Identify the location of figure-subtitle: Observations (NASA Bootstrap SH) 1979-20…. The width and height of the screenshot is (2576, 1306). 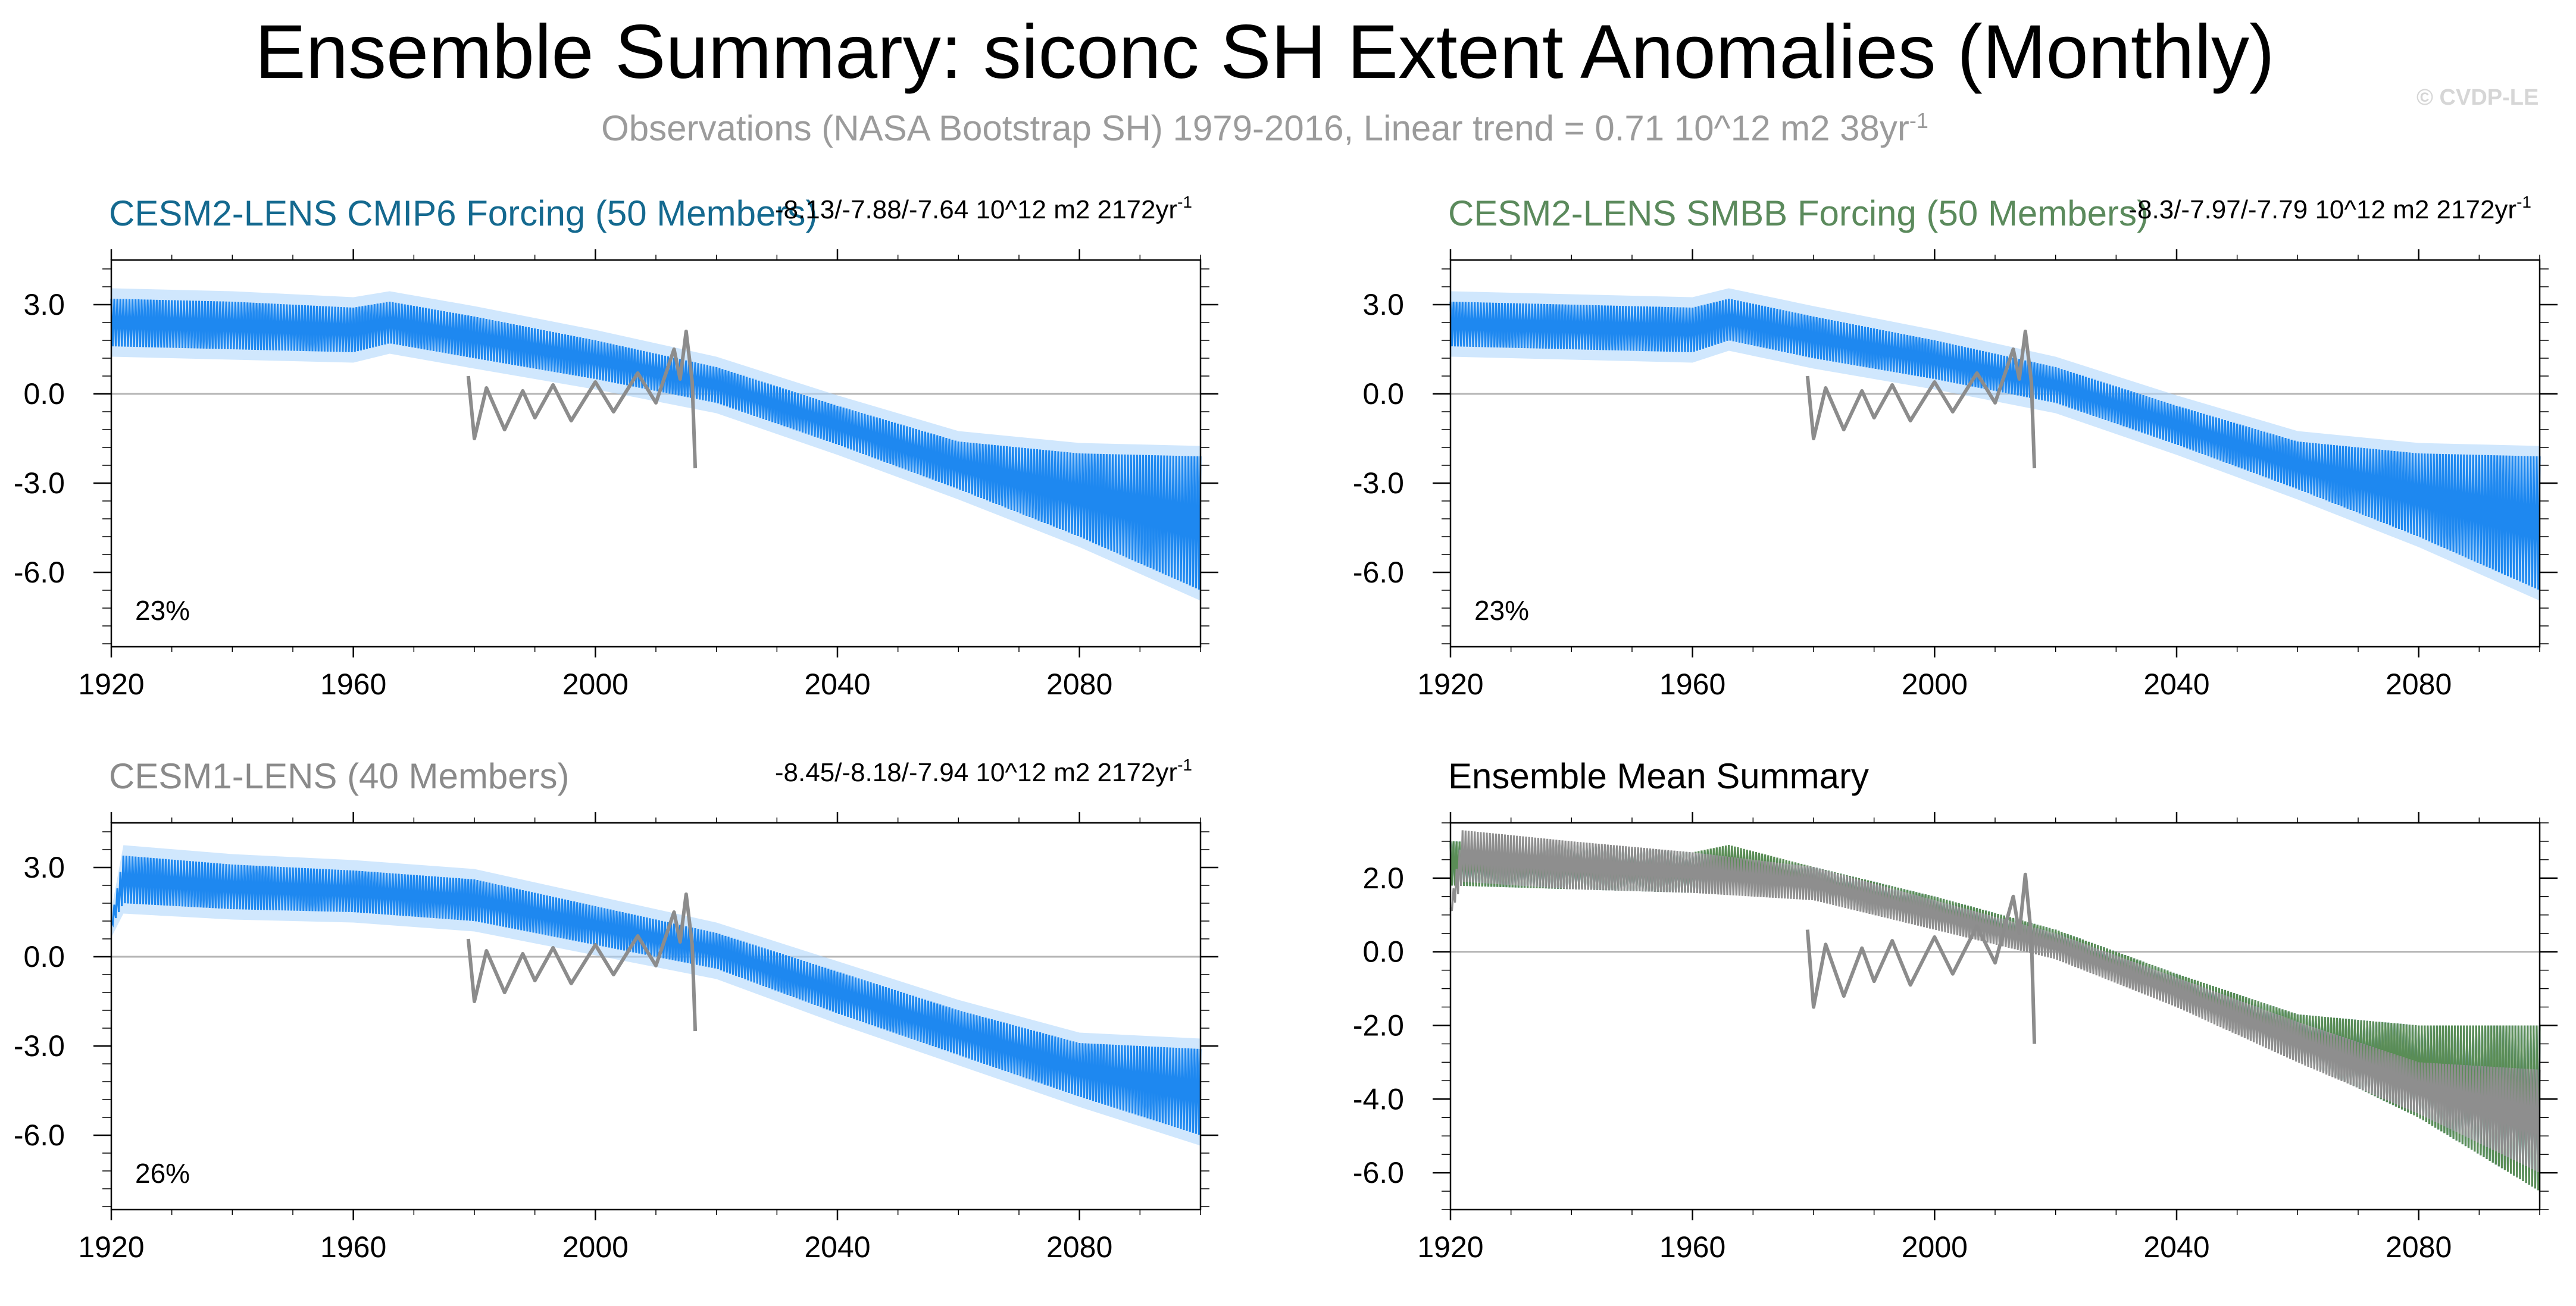
(1265, 125).